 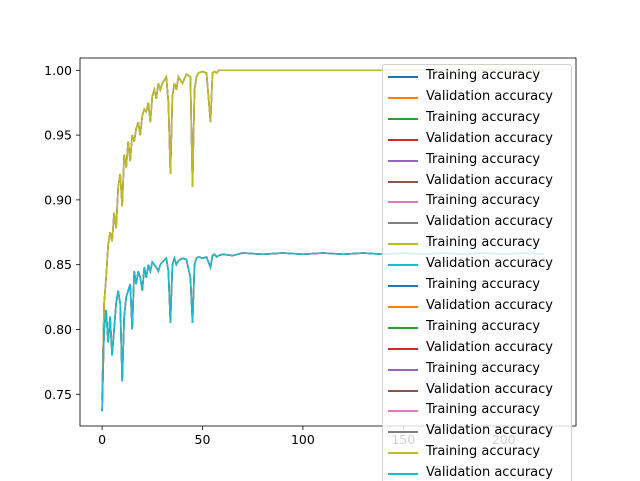 What do you see at coordinates (58, 135) in the screenshot?
I see `y-tick-label: 0.95` at bounding box center [58, 135].